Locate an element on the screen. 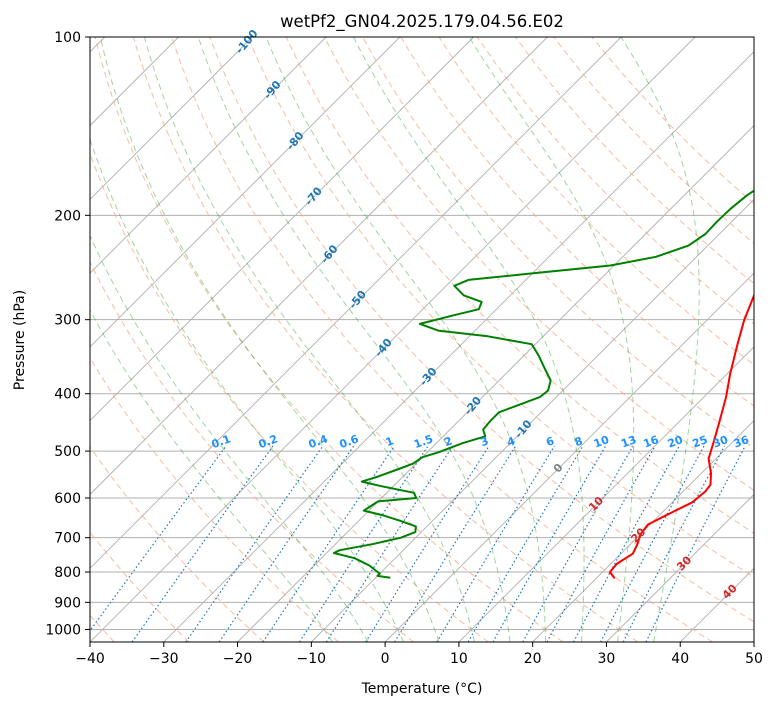  isotherm-label: 30 is located at coordinates (684, 563).